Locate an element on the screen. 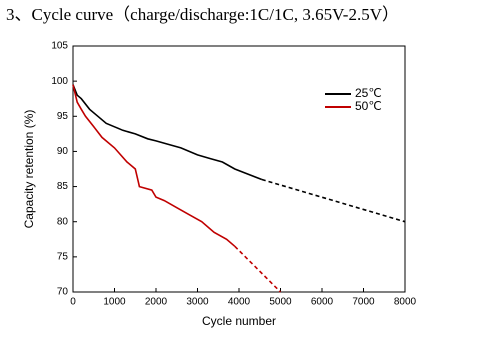 The height and width of the screenshot is (340, 500). y-tick-label: 105 is located at coordinates (59, 46).